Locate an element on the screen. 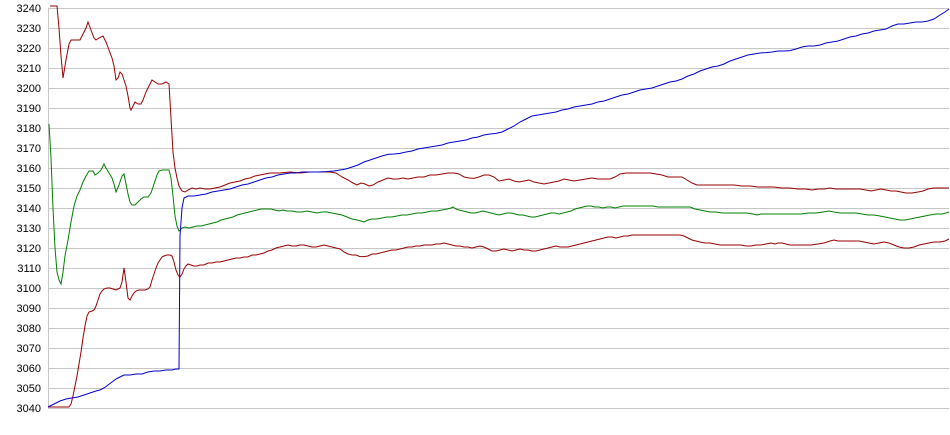 This screenshot has height=435, width=950. y-axis-tick-label: 3210 is located at coordinates (29, 69).